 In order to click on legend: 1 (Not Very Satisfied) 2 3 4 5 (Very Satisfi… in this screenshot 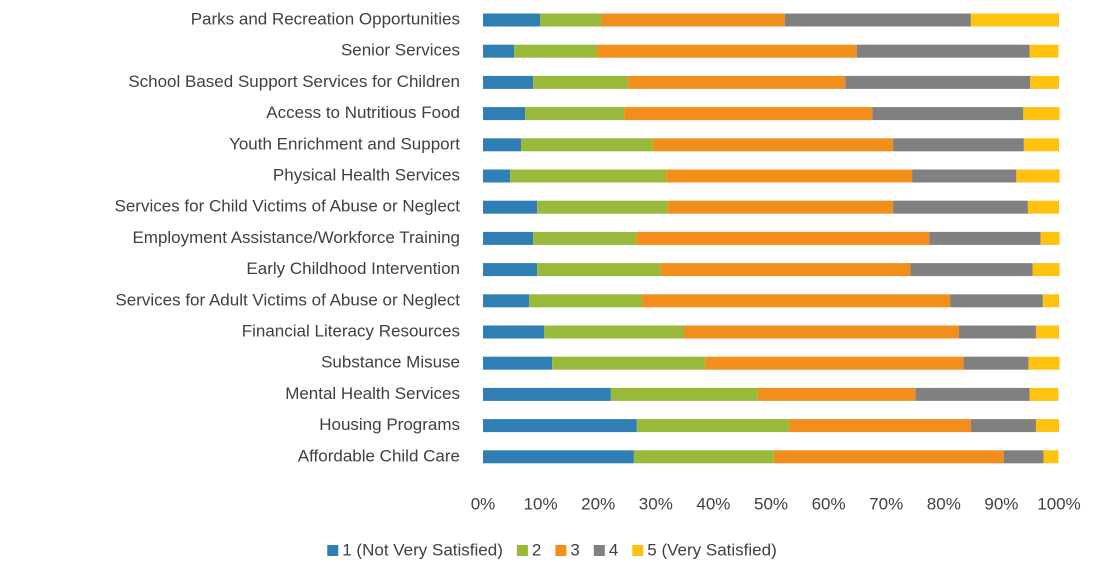, I will do `click(552, 549)`.